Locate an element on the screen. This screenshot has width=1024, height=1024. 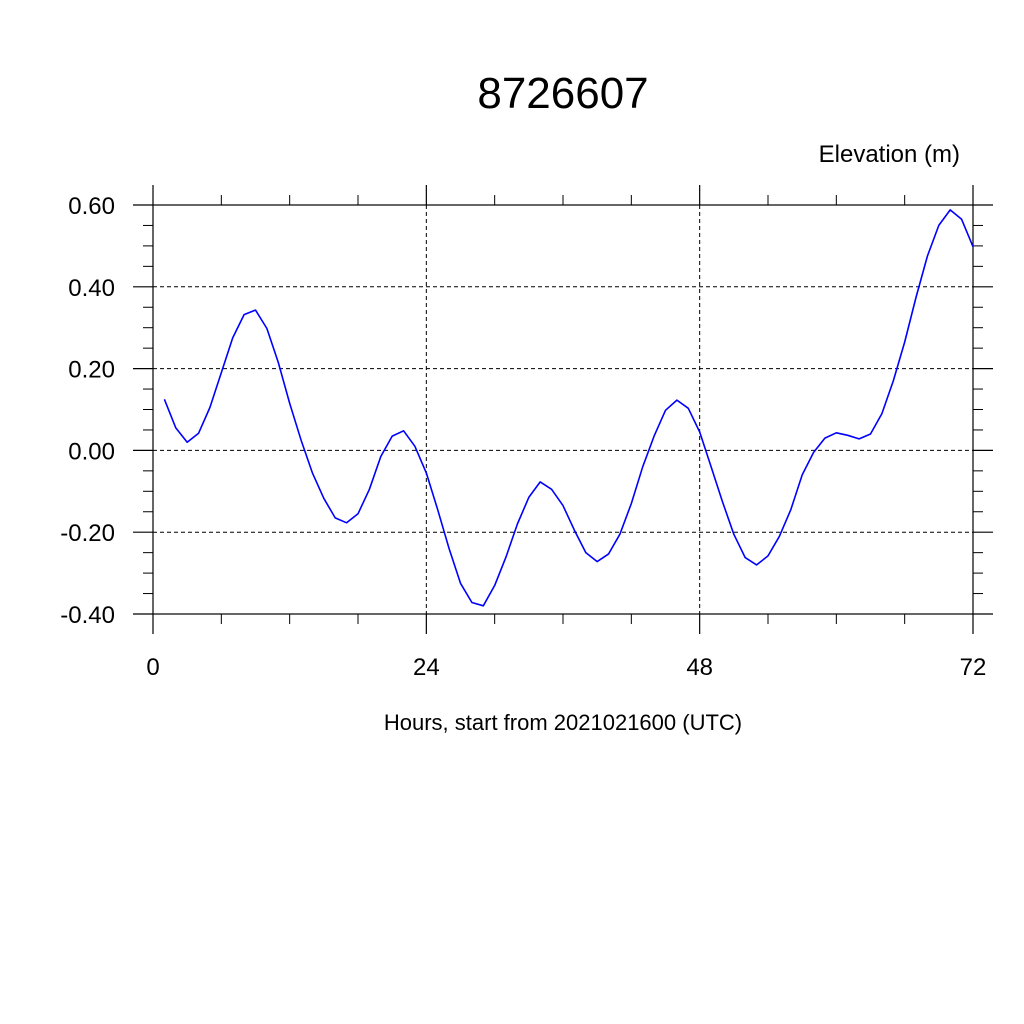
y-tick-label: 0.00 is located at coordinates (91, 451).